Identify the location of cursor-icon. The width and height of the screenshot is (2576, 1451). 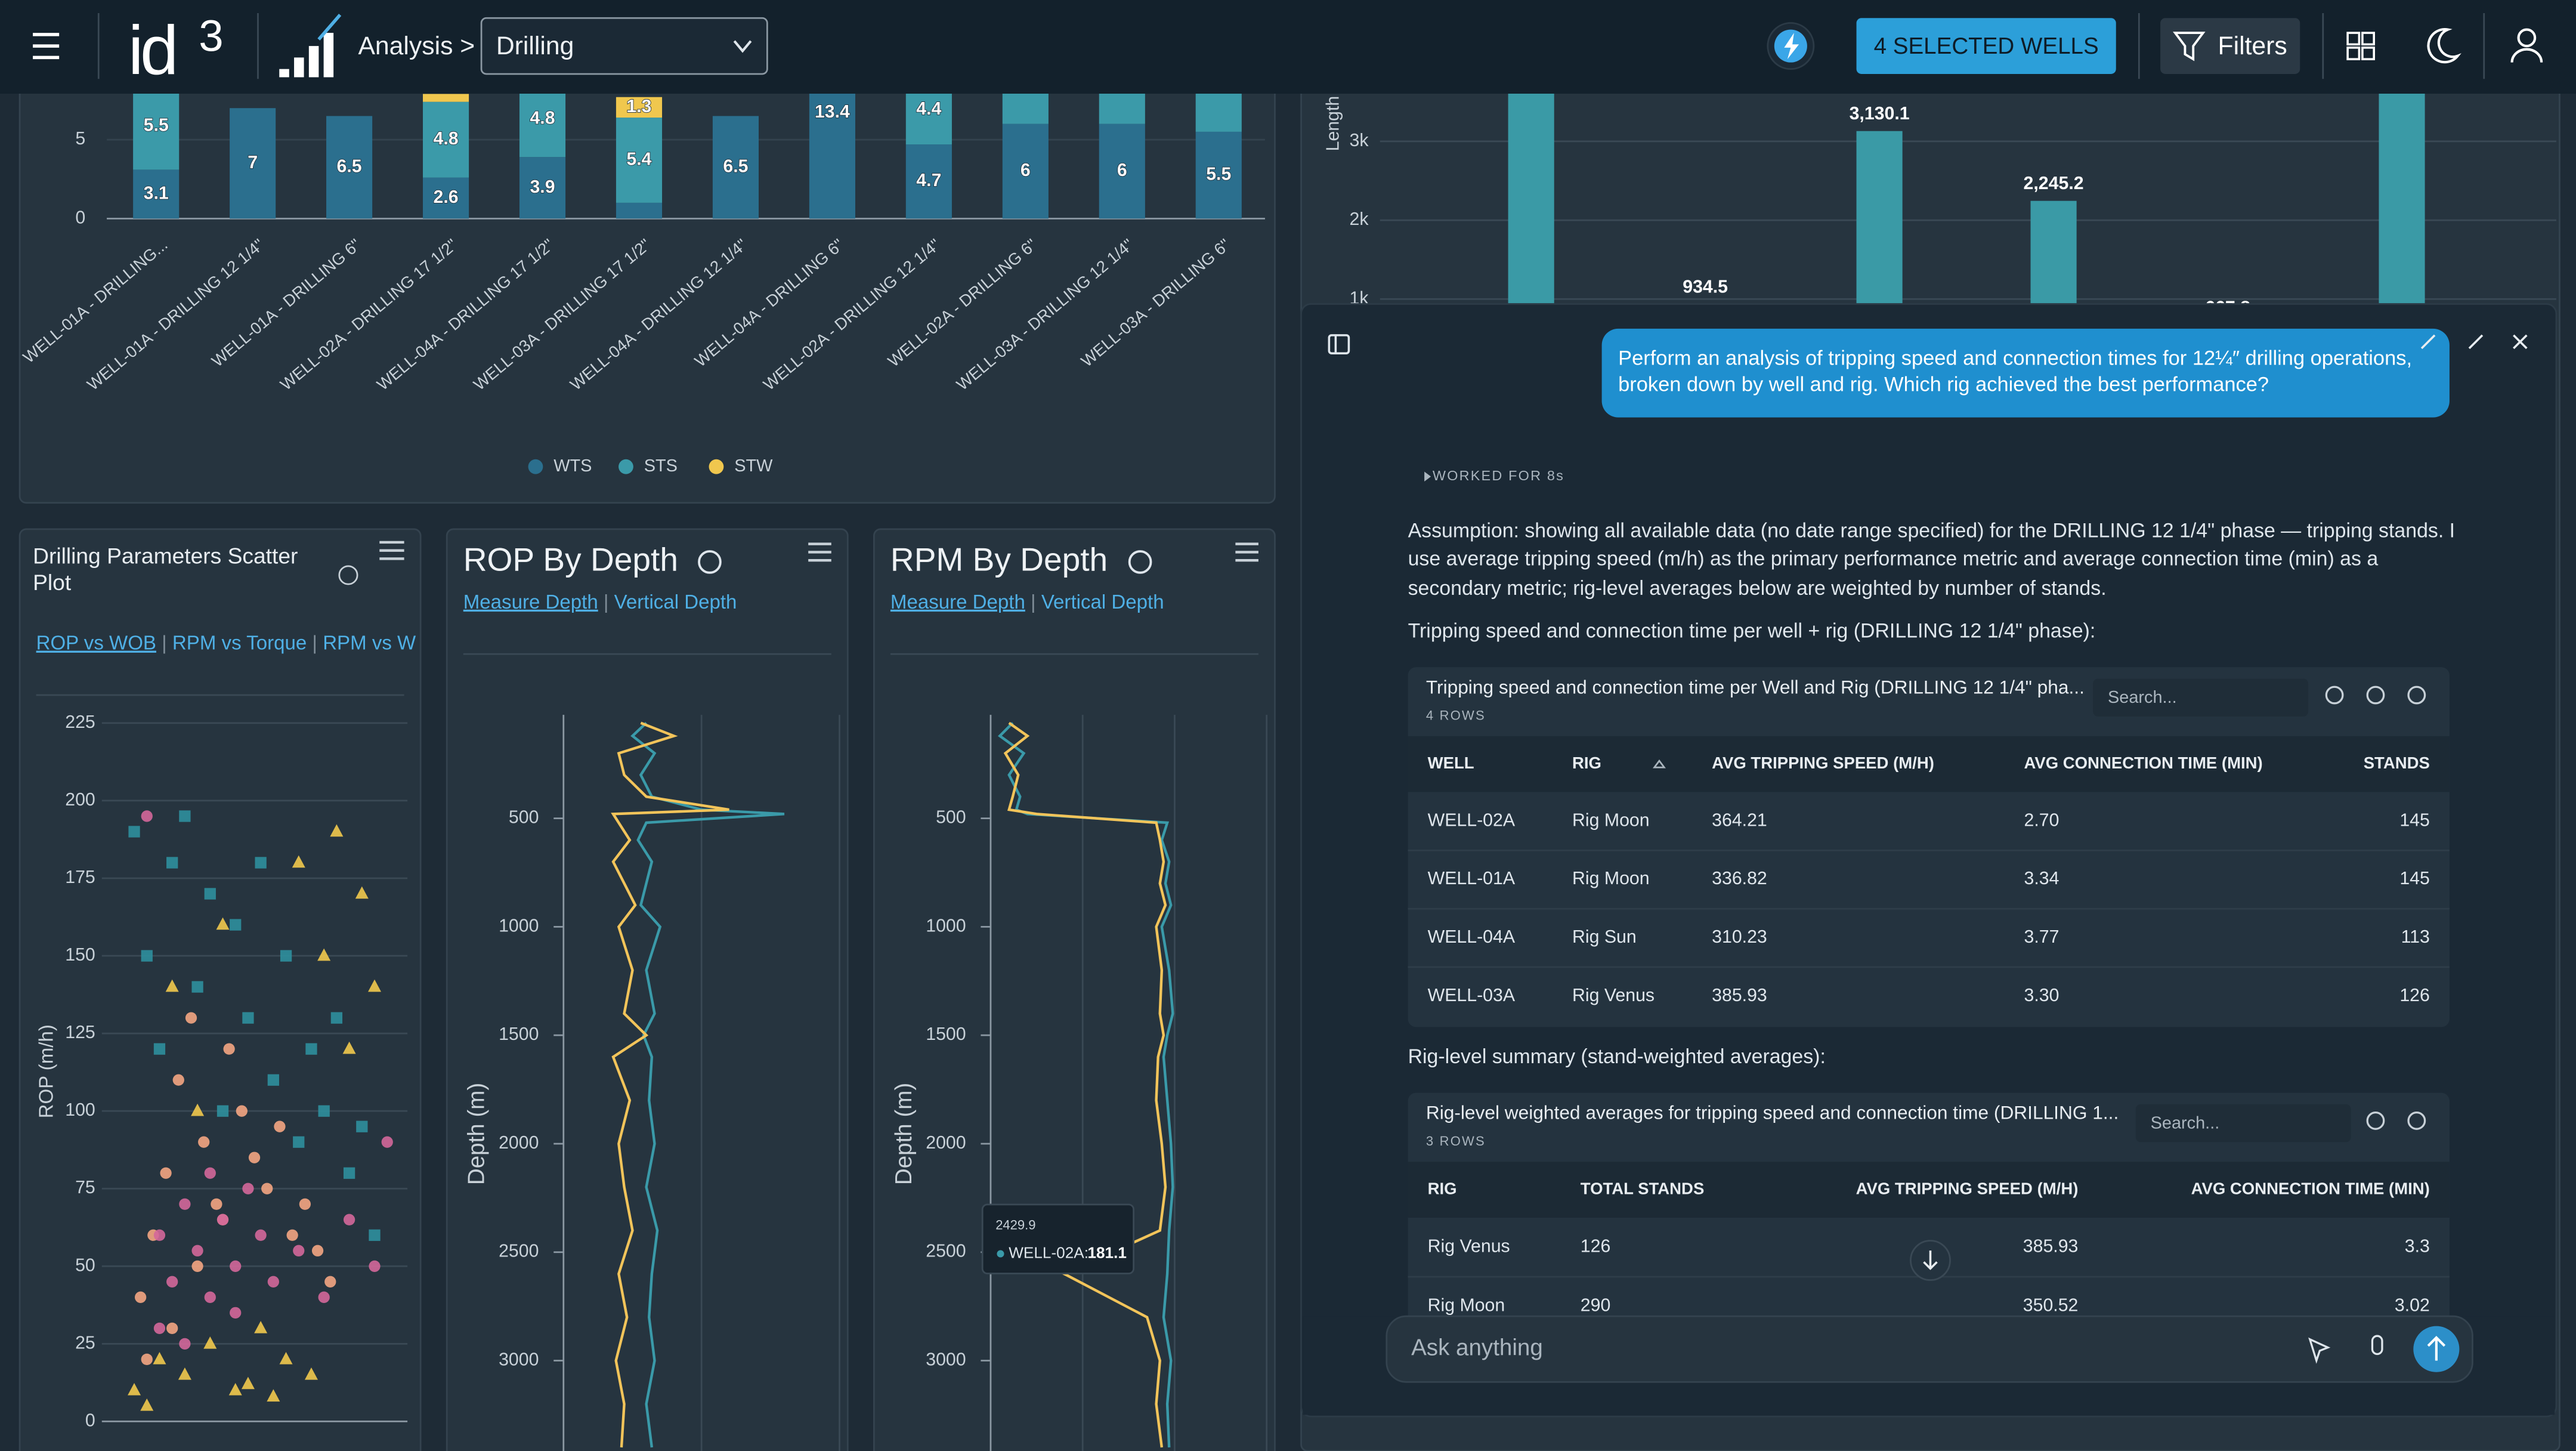
(2319, 1350).